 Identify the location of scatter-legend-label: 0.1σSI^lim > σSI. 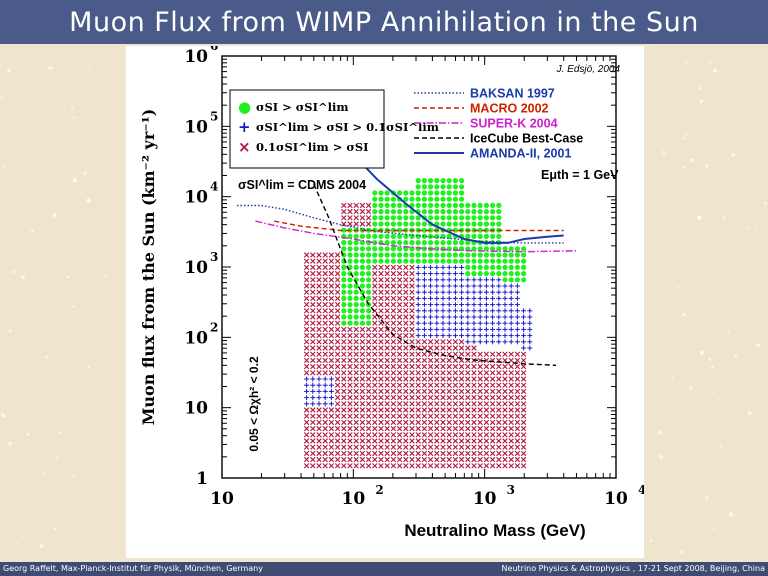
(312, 147).